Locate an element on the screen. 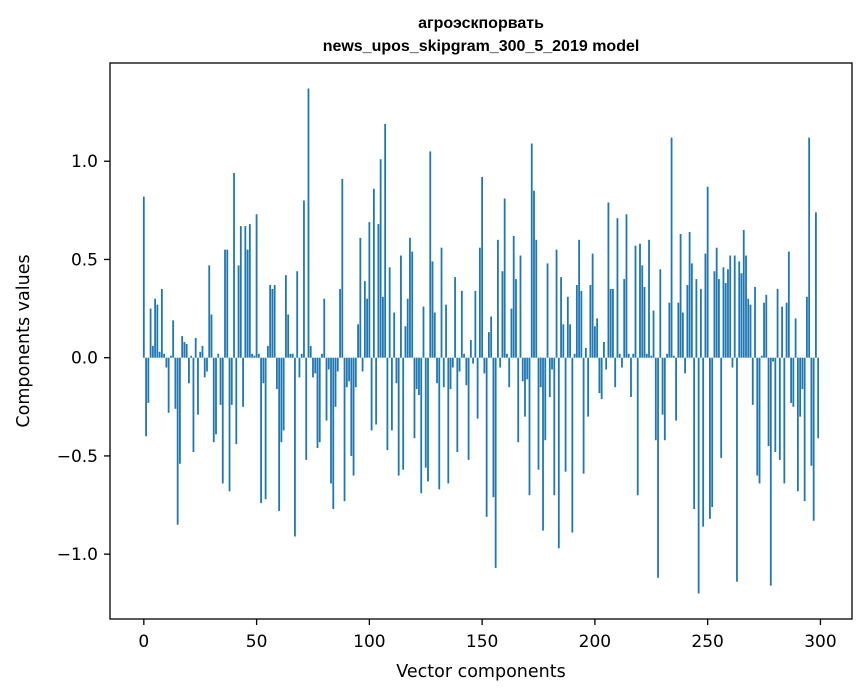 The width and height of the screenshot is (867, 696). x-tick-label: 100 is located at coordinates (369, 642).